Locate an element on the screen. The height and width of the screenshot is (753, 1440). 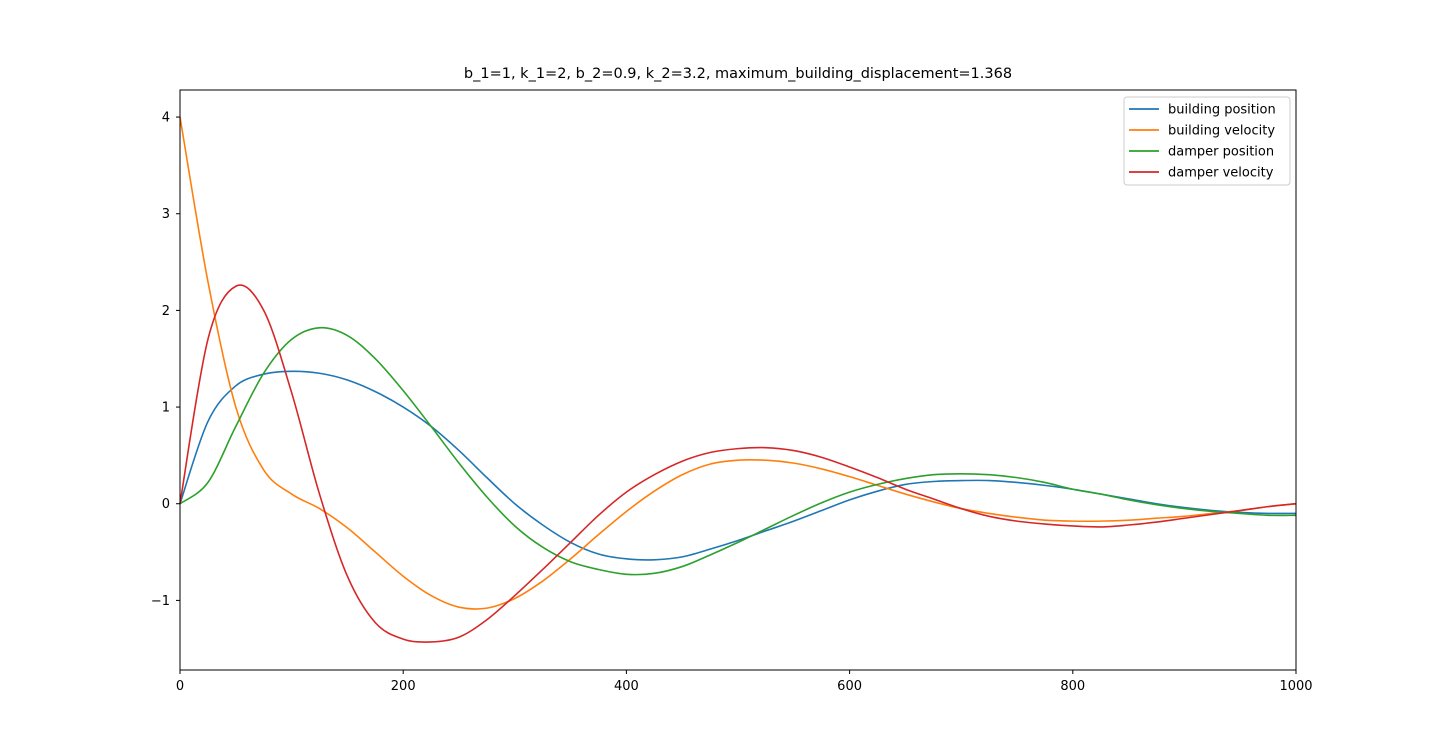
y-tick-label: 2 is located at coordinates (166, 311).